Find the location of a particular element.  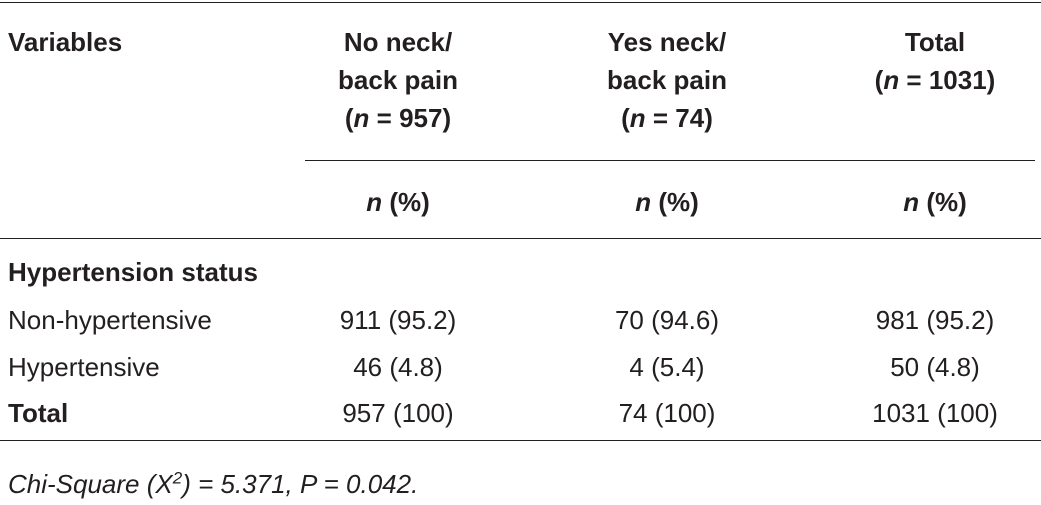

table-cell: 1031 (100) is located at coordinates (935, 413).